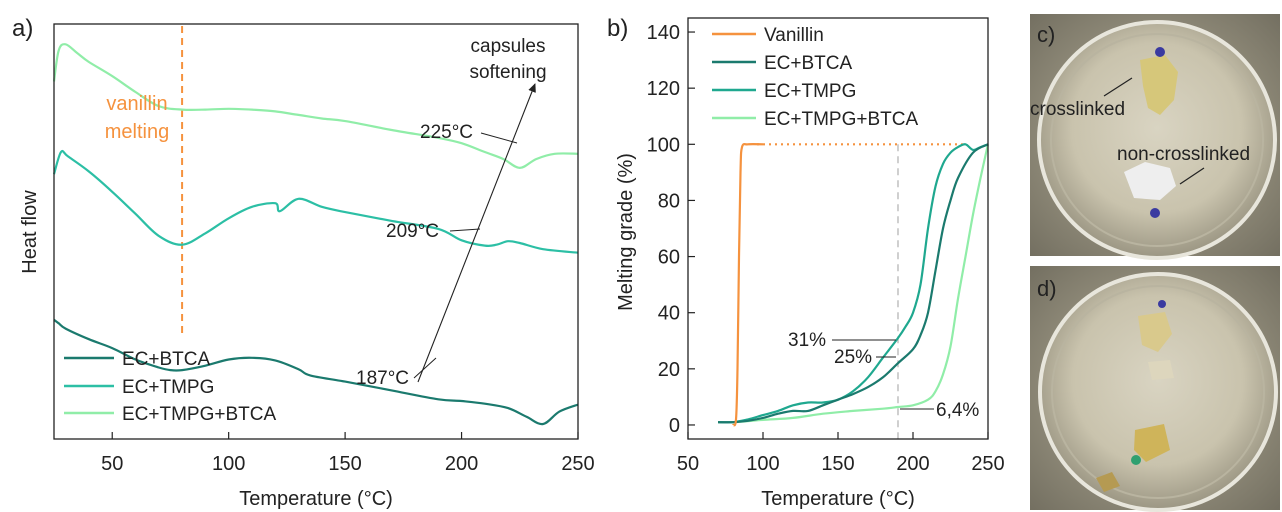  Describe the element at coordinates (228, 464) in the screenshot. I see `a-x-tick-label: 100` at that location.